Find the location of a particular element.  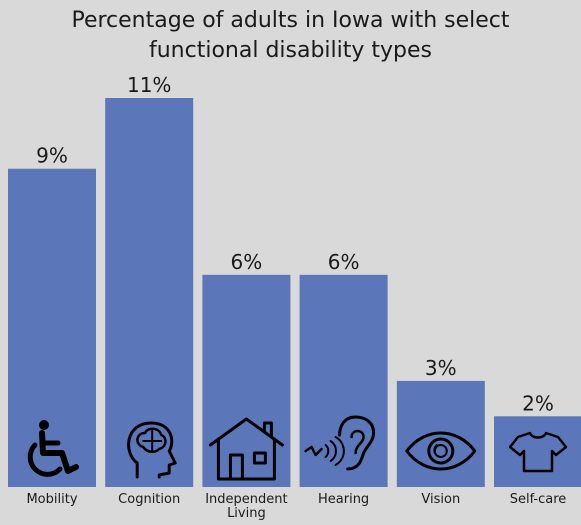

value-label: 3% is located at coordinates (441, 368).